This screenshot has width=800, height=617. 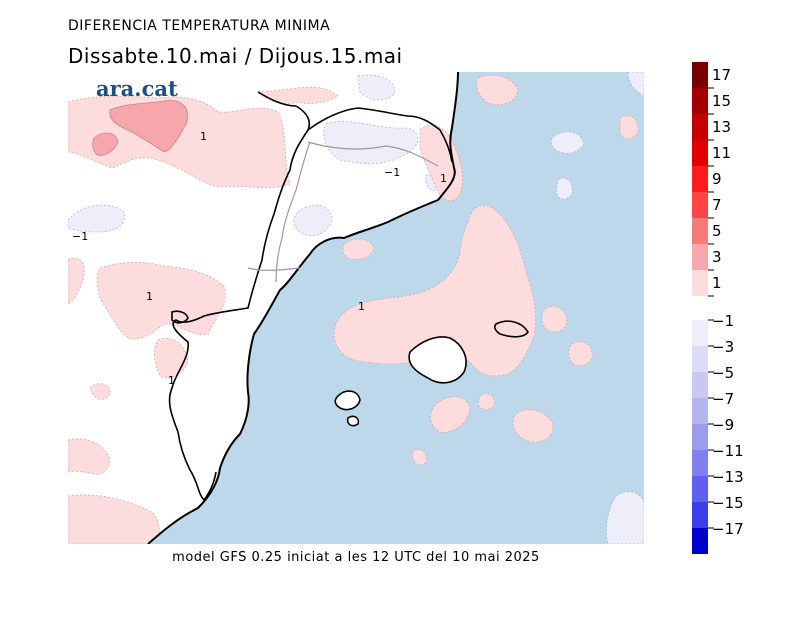 What do you see at coordinates (721, 127) in the screenshot?
I see `legend-label: 13` at bounding box center [721, 127].